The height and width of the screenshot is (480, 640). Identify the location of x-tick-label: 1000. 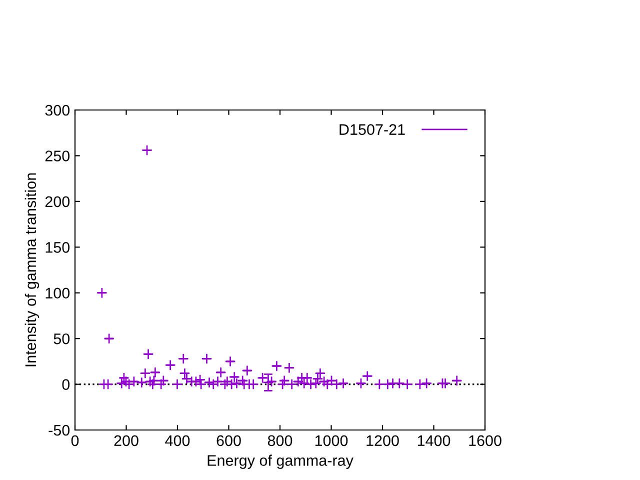
(331, 440).